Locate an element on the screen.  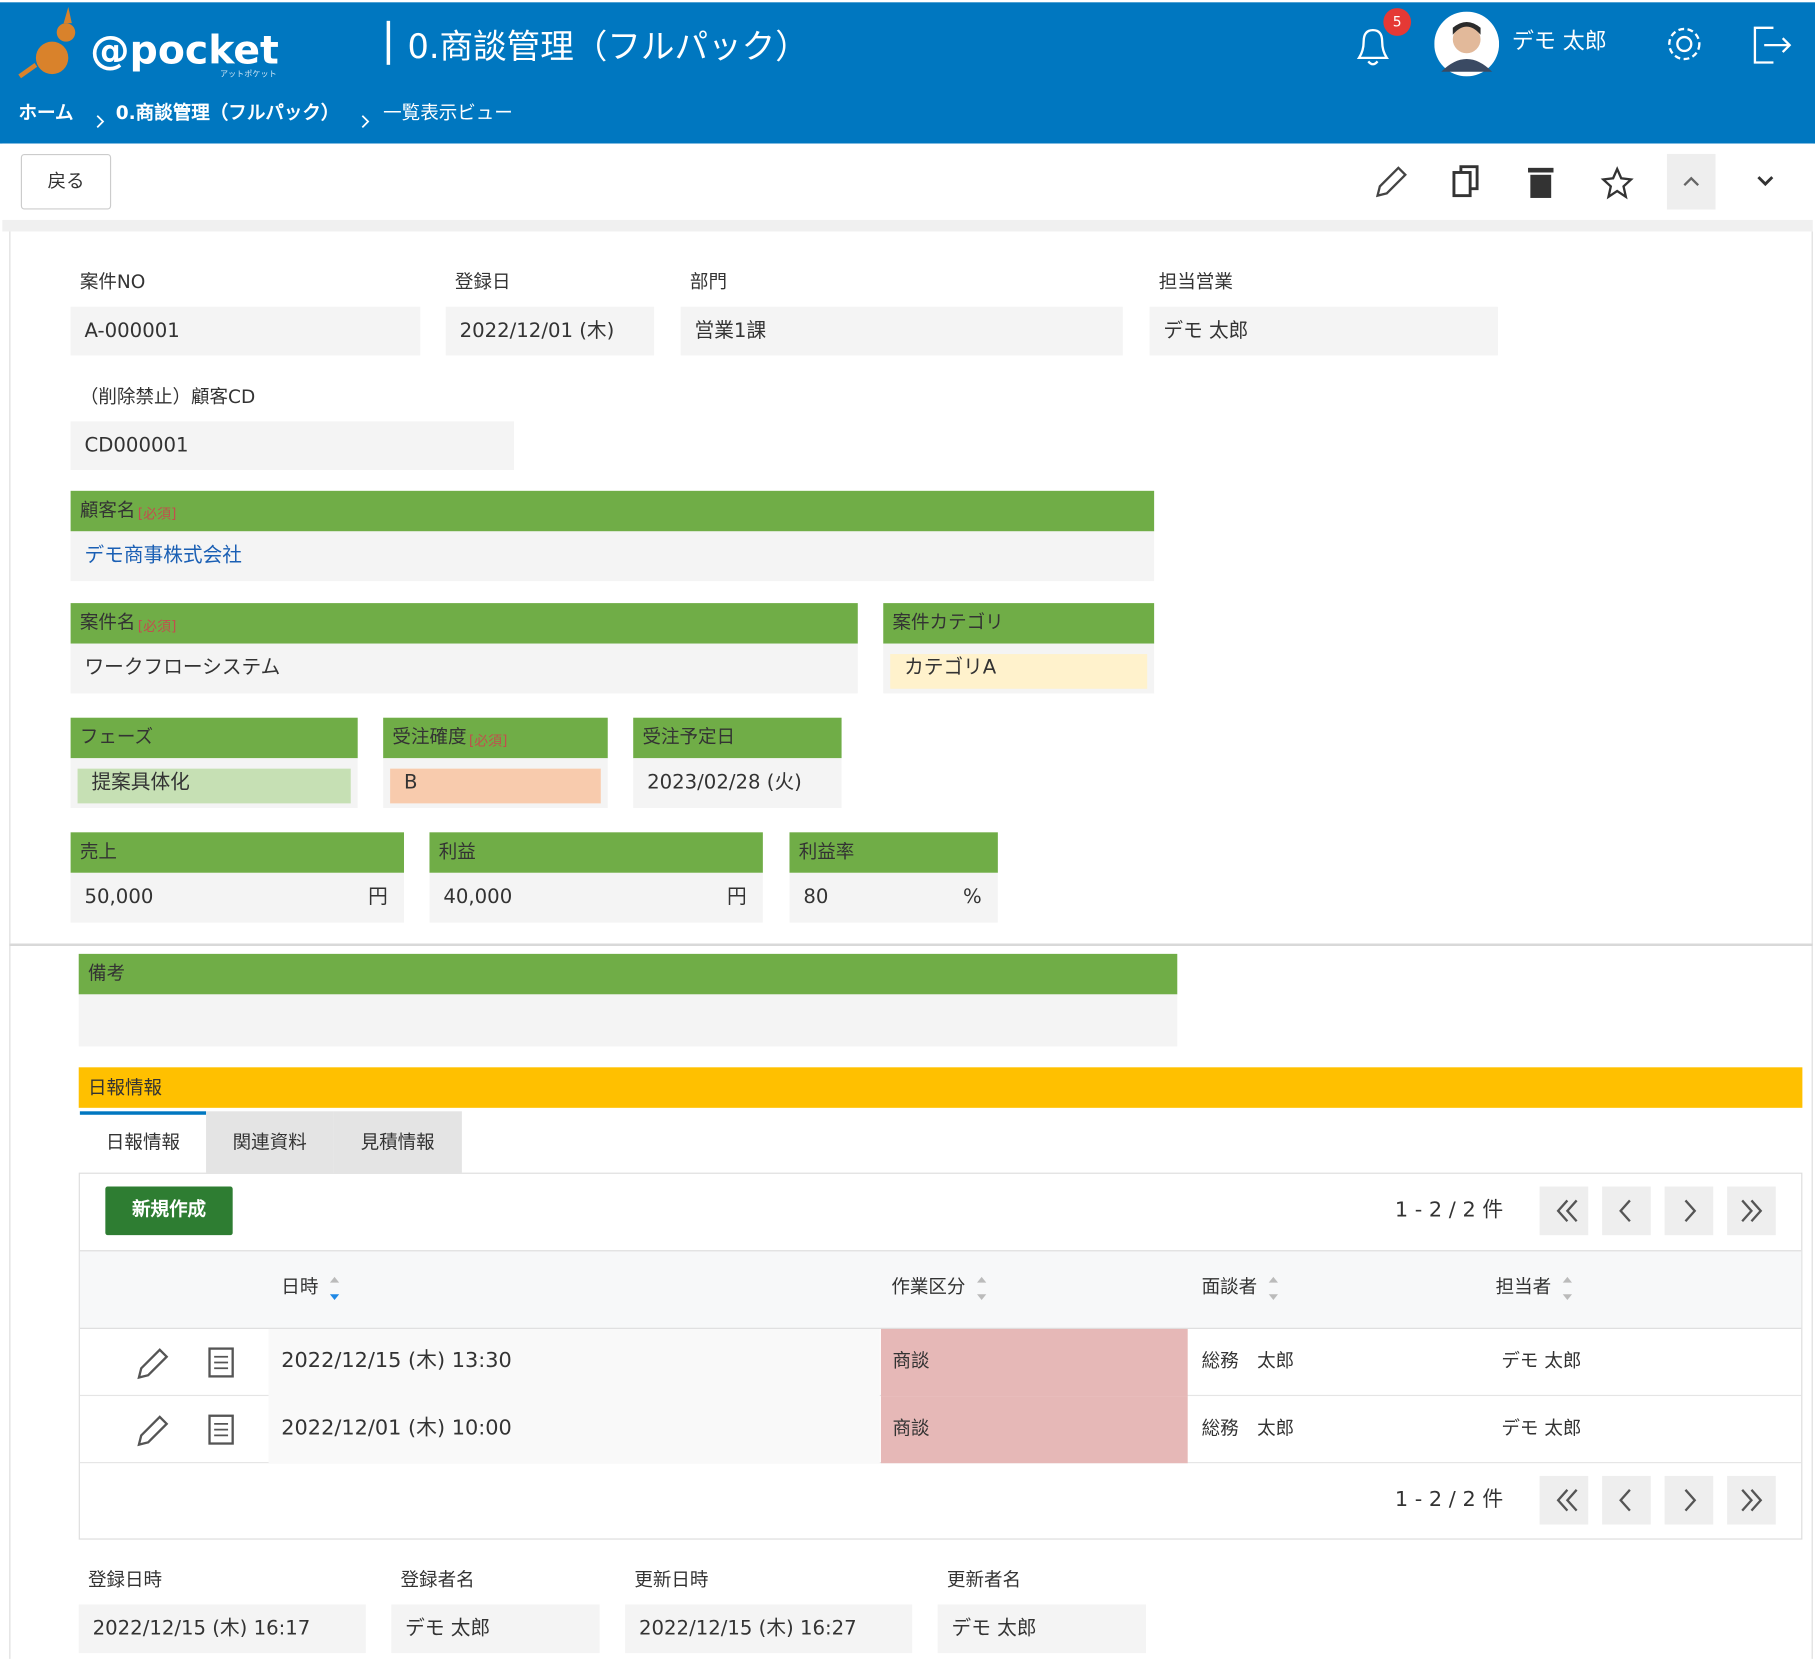
delete-icon is located at coordinates (1540, 181).